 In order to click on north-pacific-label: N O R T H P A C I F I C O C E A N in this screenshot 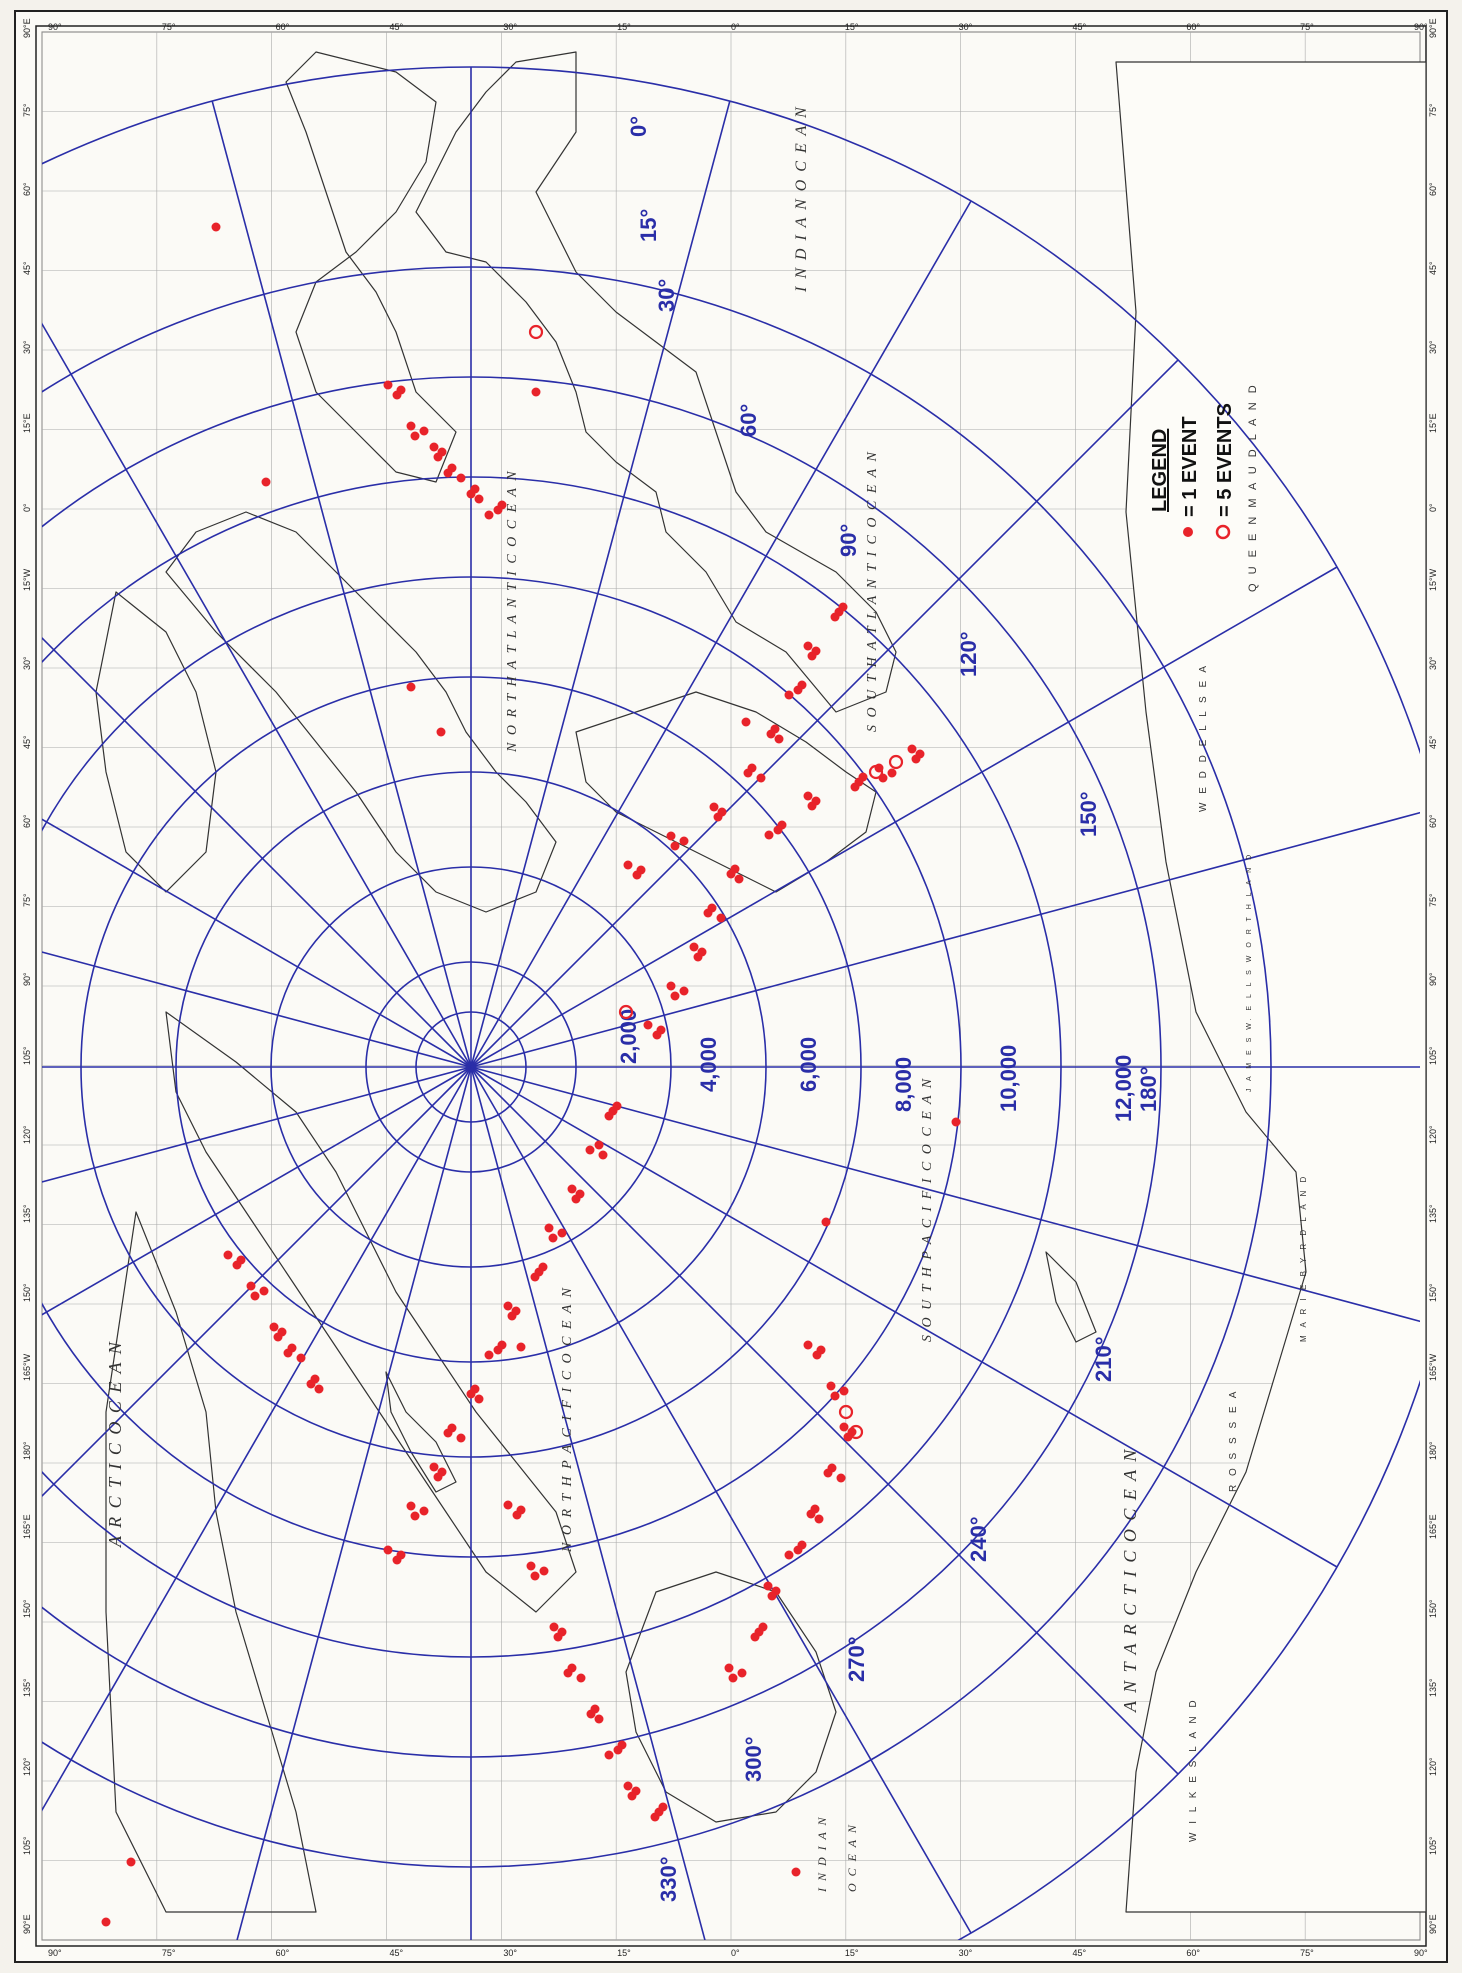, I will do `click(567, 1419)`.